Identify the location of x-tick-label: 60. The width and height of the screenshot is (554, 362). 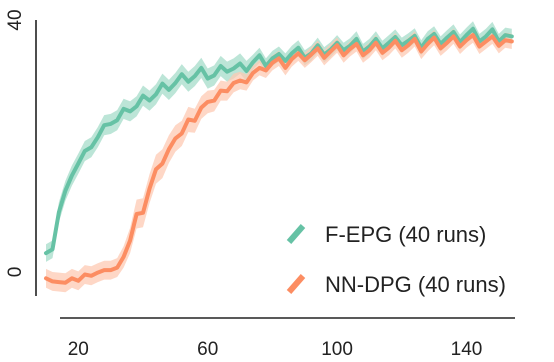
(207, 349).